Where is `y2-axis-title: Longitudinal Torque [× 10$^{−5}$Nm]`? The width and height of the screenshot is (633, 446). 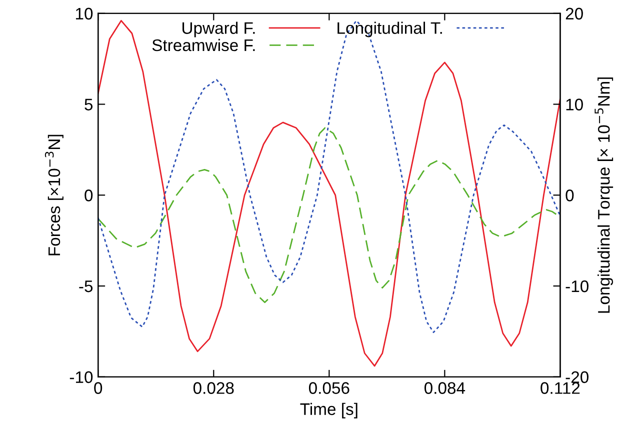 y2-axis-title: Longitudinal Torque [× 10$^{−5}$Nm] is located at coordinates (604, 195).